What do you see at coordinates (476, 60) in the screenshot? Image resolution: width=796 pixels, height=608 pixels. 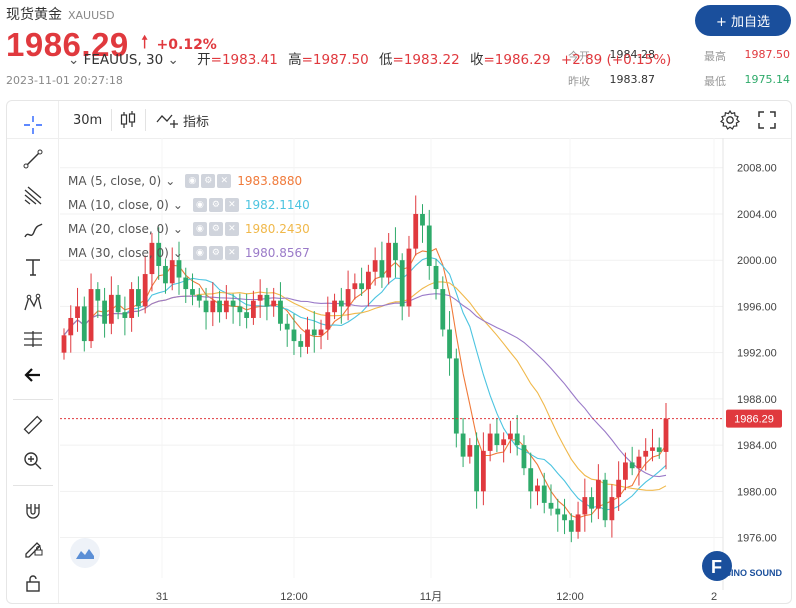 I see `legend-close-label: 收` at bounding box center [476, 60].